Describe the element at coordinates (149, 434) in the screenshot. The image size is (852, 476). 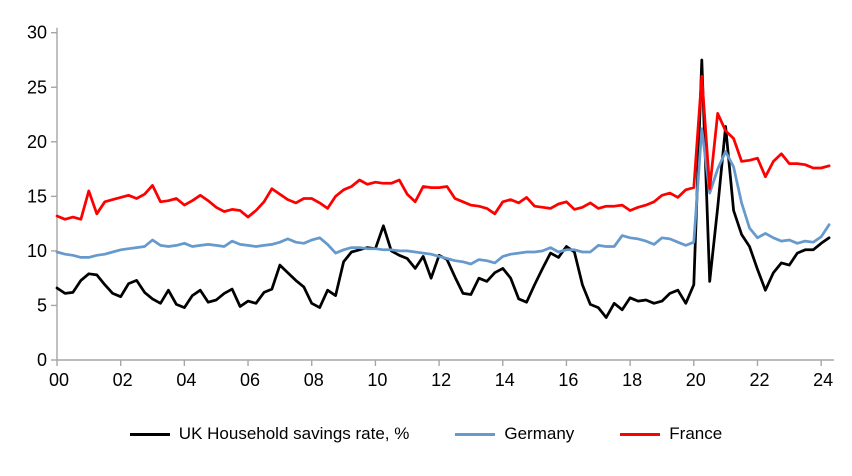
I see `legend-swatch-uk` at that location.